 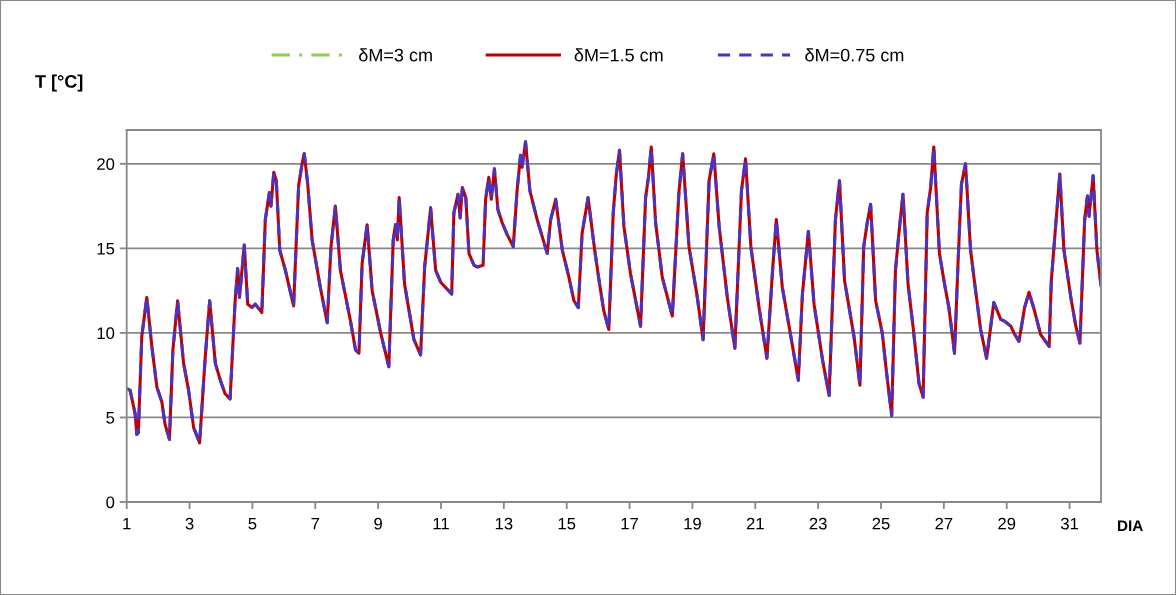 I want to click on x-tick-label: 15, so click(x=567, y=523).